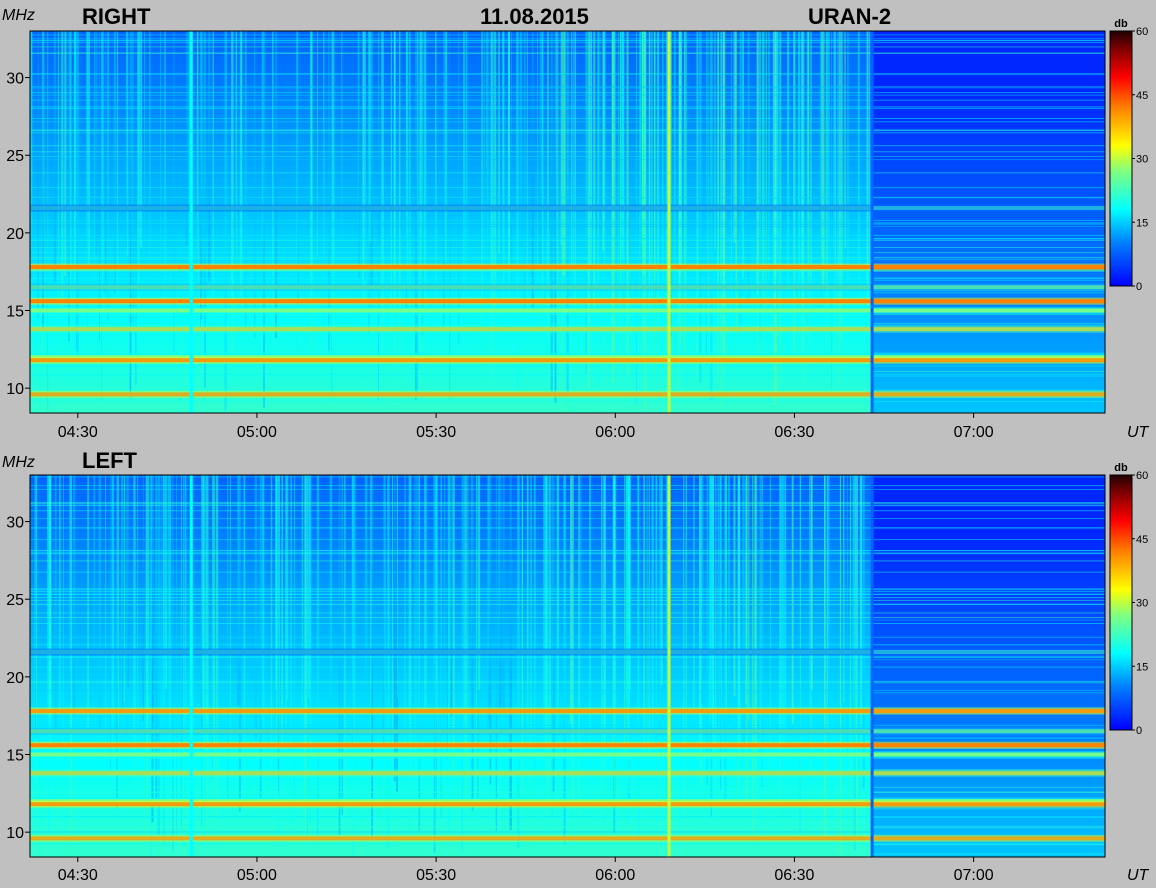  Describe the element at coordinates (1142, 604) in the screenshot. I see `colorbar-tick-label: 30` at that location.